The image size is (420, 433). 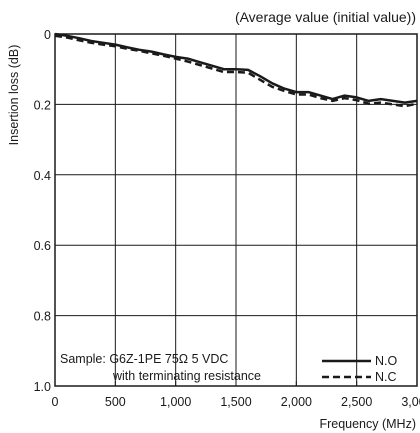 What do you see at coordinates (360, 369) in the screenshot?
I see `legend: N.O N.C` at bounding box center [360, 369].